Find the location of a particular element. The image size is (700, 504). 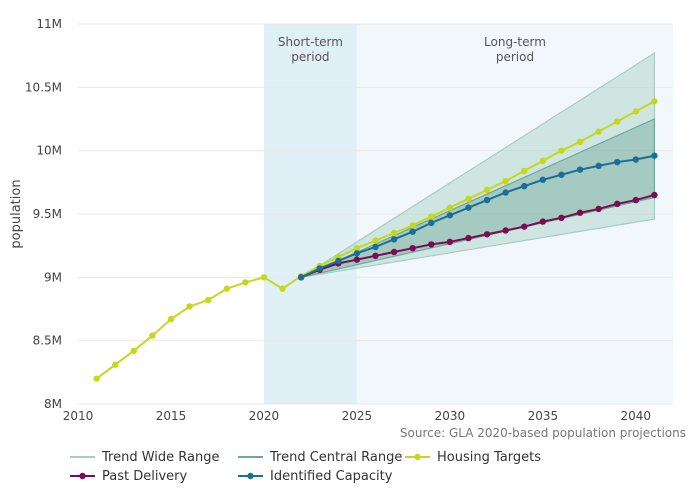

x-tick-label: 2035 is located at coordinates (543, 416).